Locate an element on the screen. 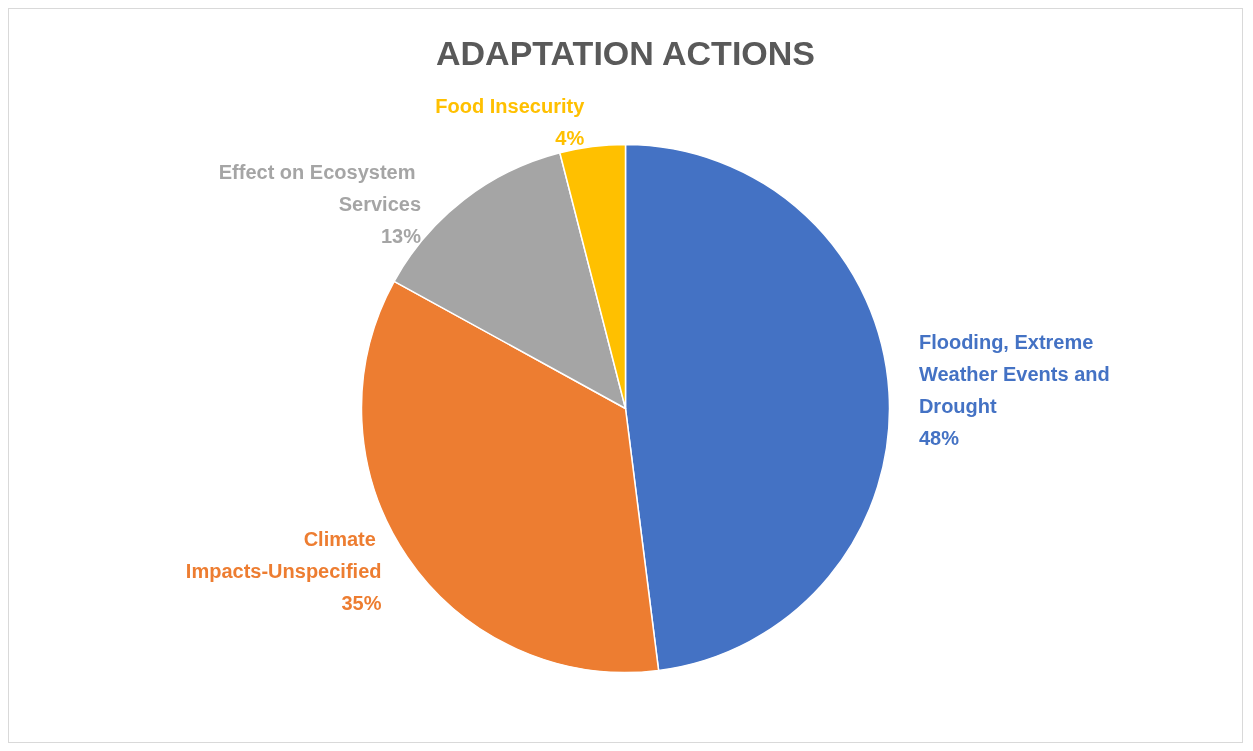 This screenshot has width=1253, height=751. slice-label: Effect on Ecosystem Services is located at coordinates (320, 187).